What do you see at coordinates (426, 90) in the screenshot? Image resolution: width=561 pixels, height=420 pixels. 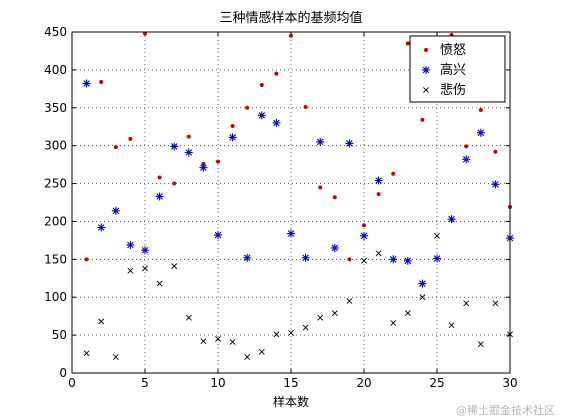 I see `legend-marker-sad` at bounding box center [426, 90].